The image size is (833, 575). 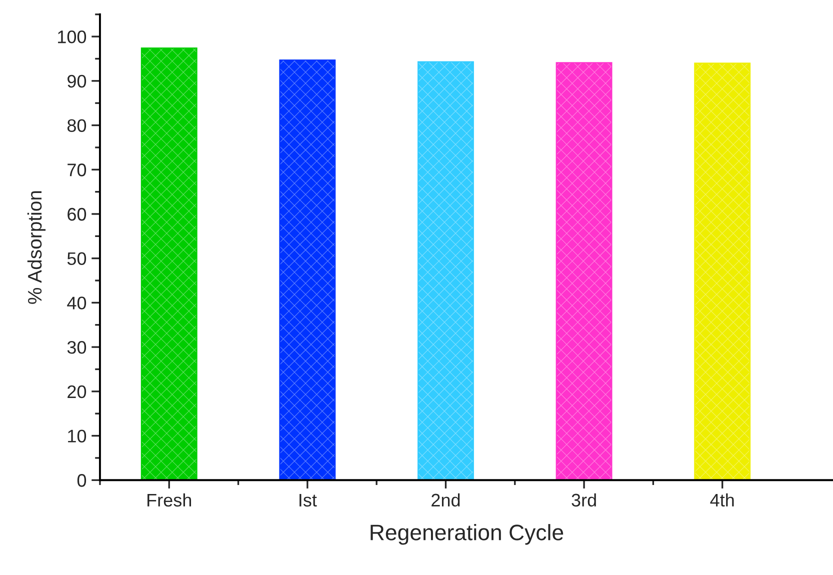 I want to click on x-tick-label: Ist, so click(x=308, y=500).